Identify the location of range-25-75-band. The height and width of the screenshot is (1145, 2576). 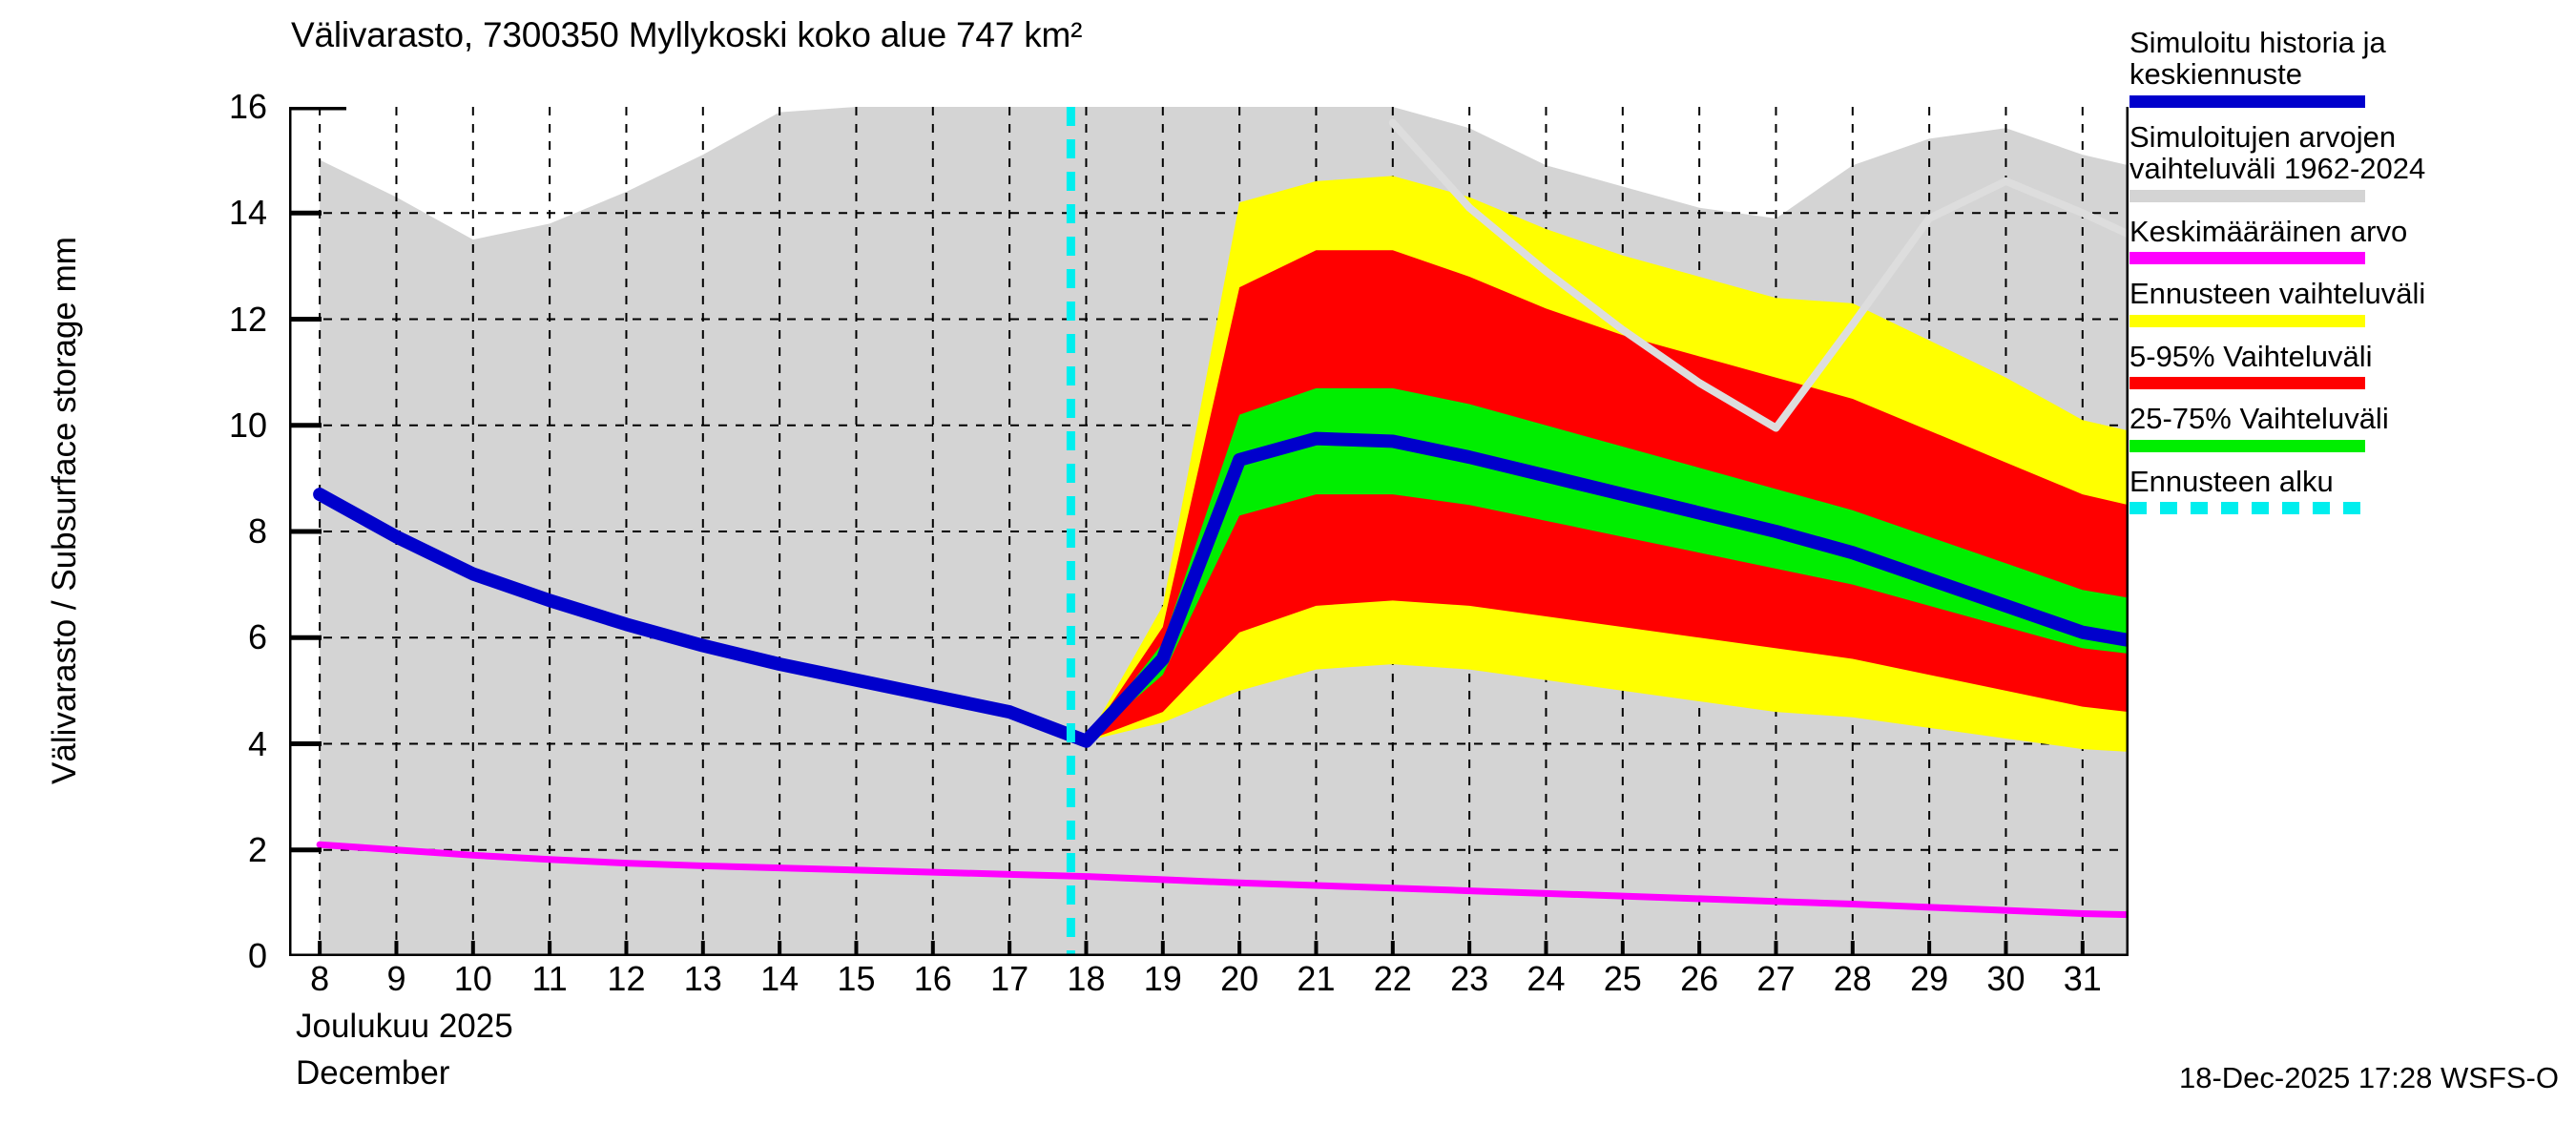
(1607, 564).